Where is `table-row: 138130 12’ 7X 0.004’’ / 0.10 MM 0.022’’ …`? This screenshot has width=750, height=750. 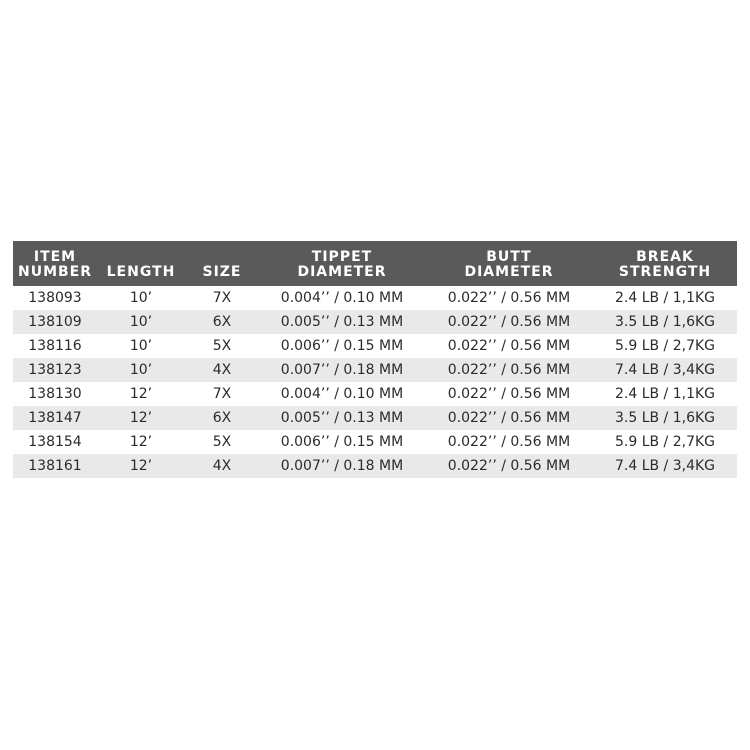
table-row: 138130 12’ 7X 0.004’’ / 0.10 MM 0.022’’ … is located at coordinates (375, 394).